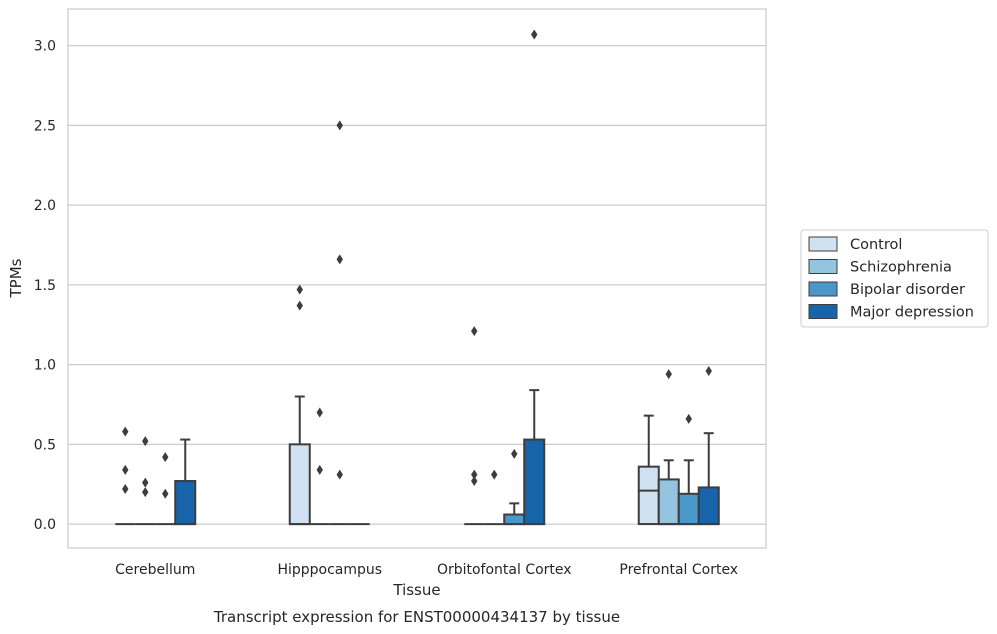 Image resolution: width=997 pixels, height=634 pixels. Describe the element at coordinates (155, 570) in the screenshot. I see `x-tick-label: Cerebellum` at that location.